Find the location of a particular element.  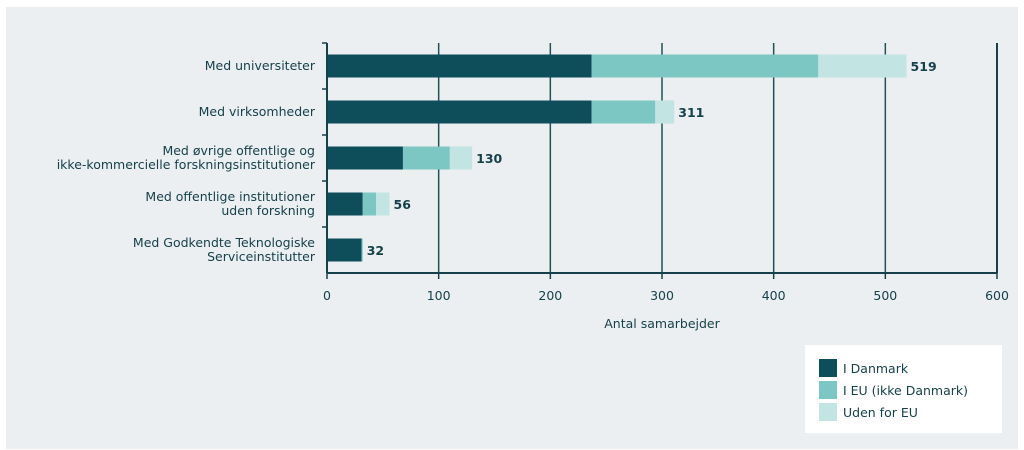

legend-swatch-i-danmark is located at coordinates (828, 368).